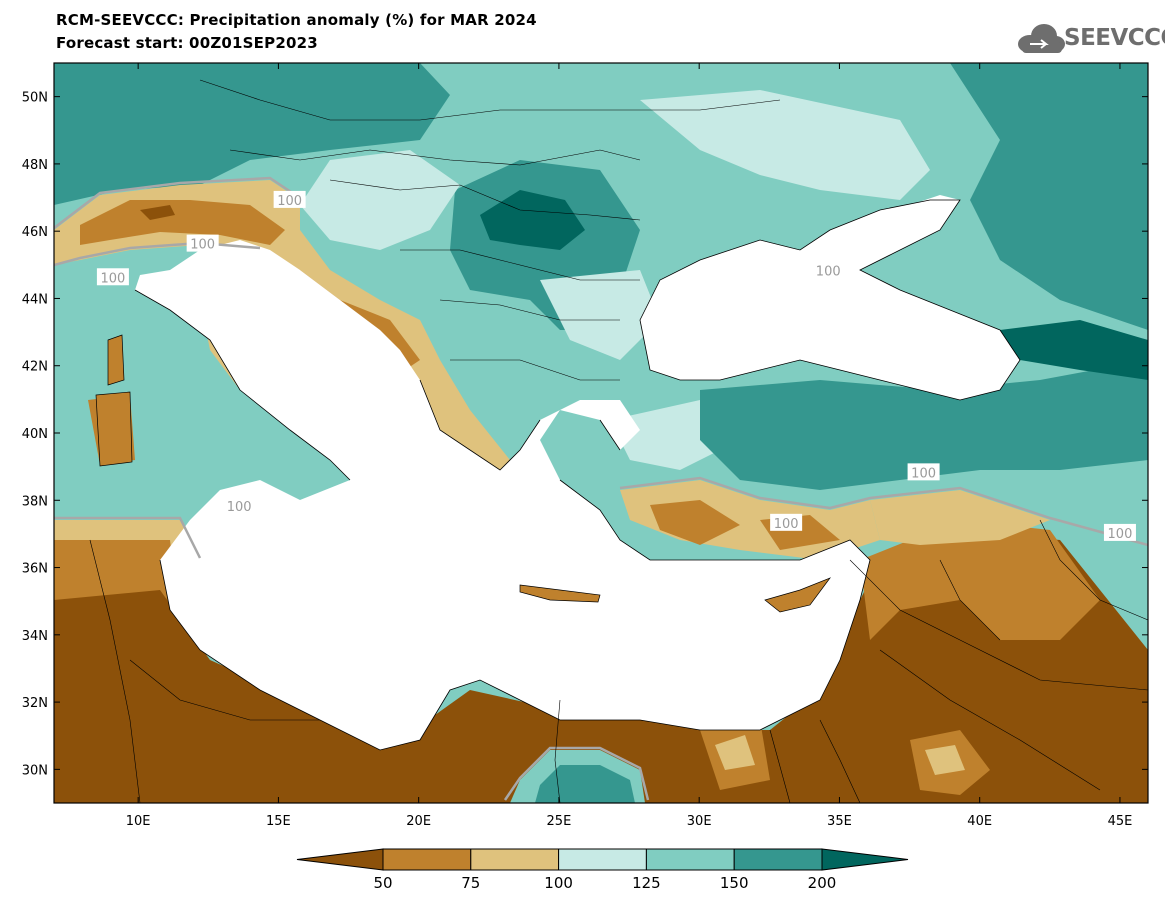 This screenshot has height=907, width=1165. What do you see at coordinates (1120, 821) in the screenshot?
I see `x-tick-label: 45E` at bounding box center [1120, 821].